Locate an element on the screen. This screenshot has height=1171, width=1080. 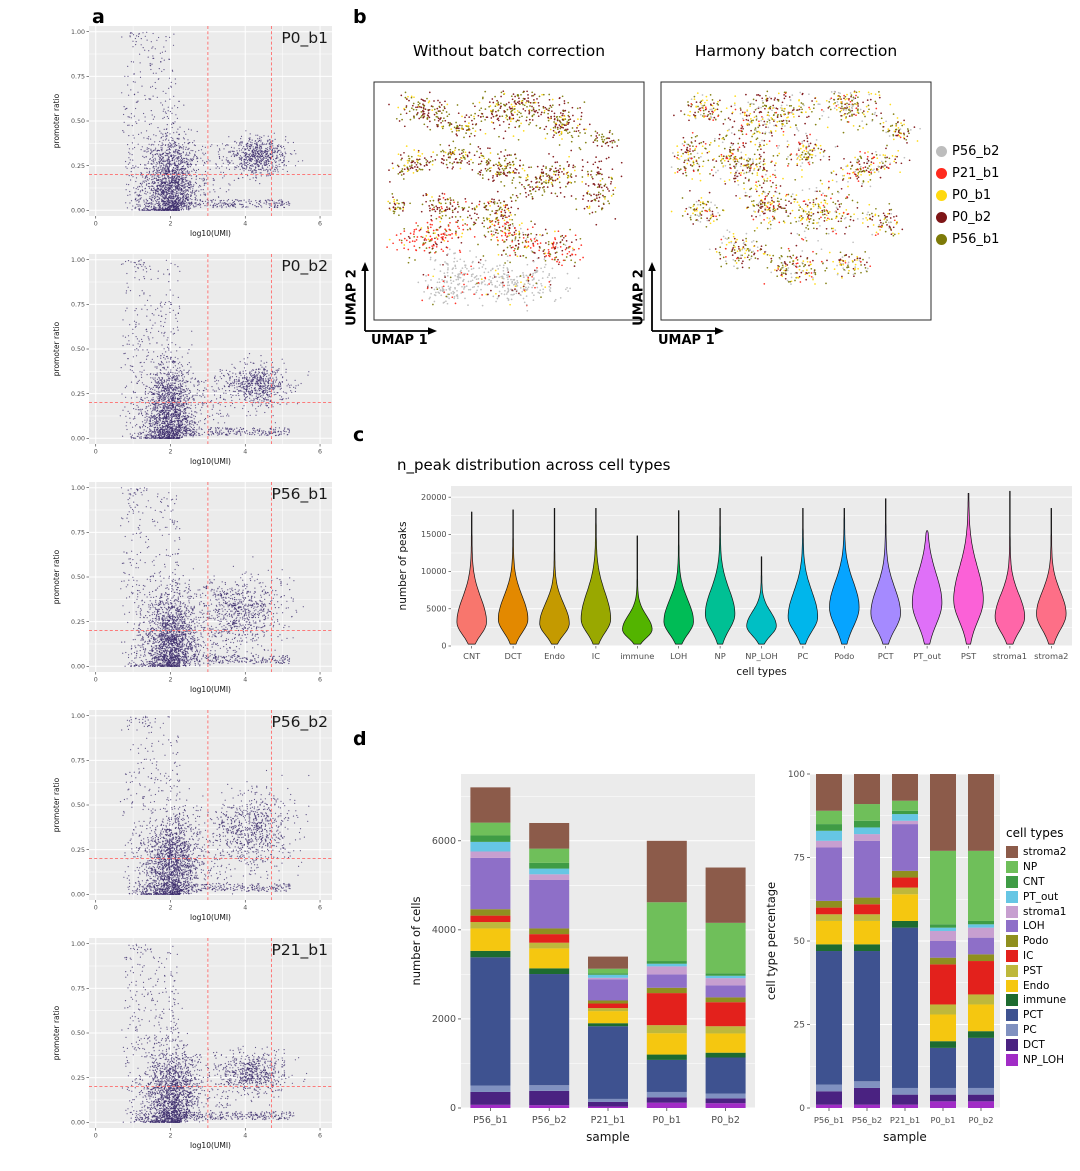
svg-text: 0.50 is located at coordinates (78, 121).